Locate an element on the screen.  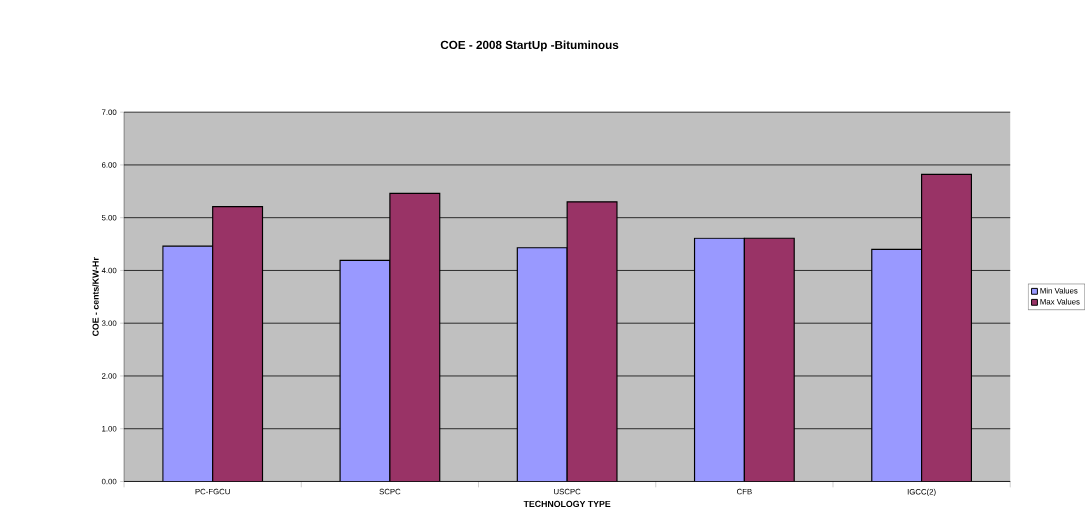
chart-title: COE - 2008 StartUp -Bituminous is located at coordinates (529, 46).